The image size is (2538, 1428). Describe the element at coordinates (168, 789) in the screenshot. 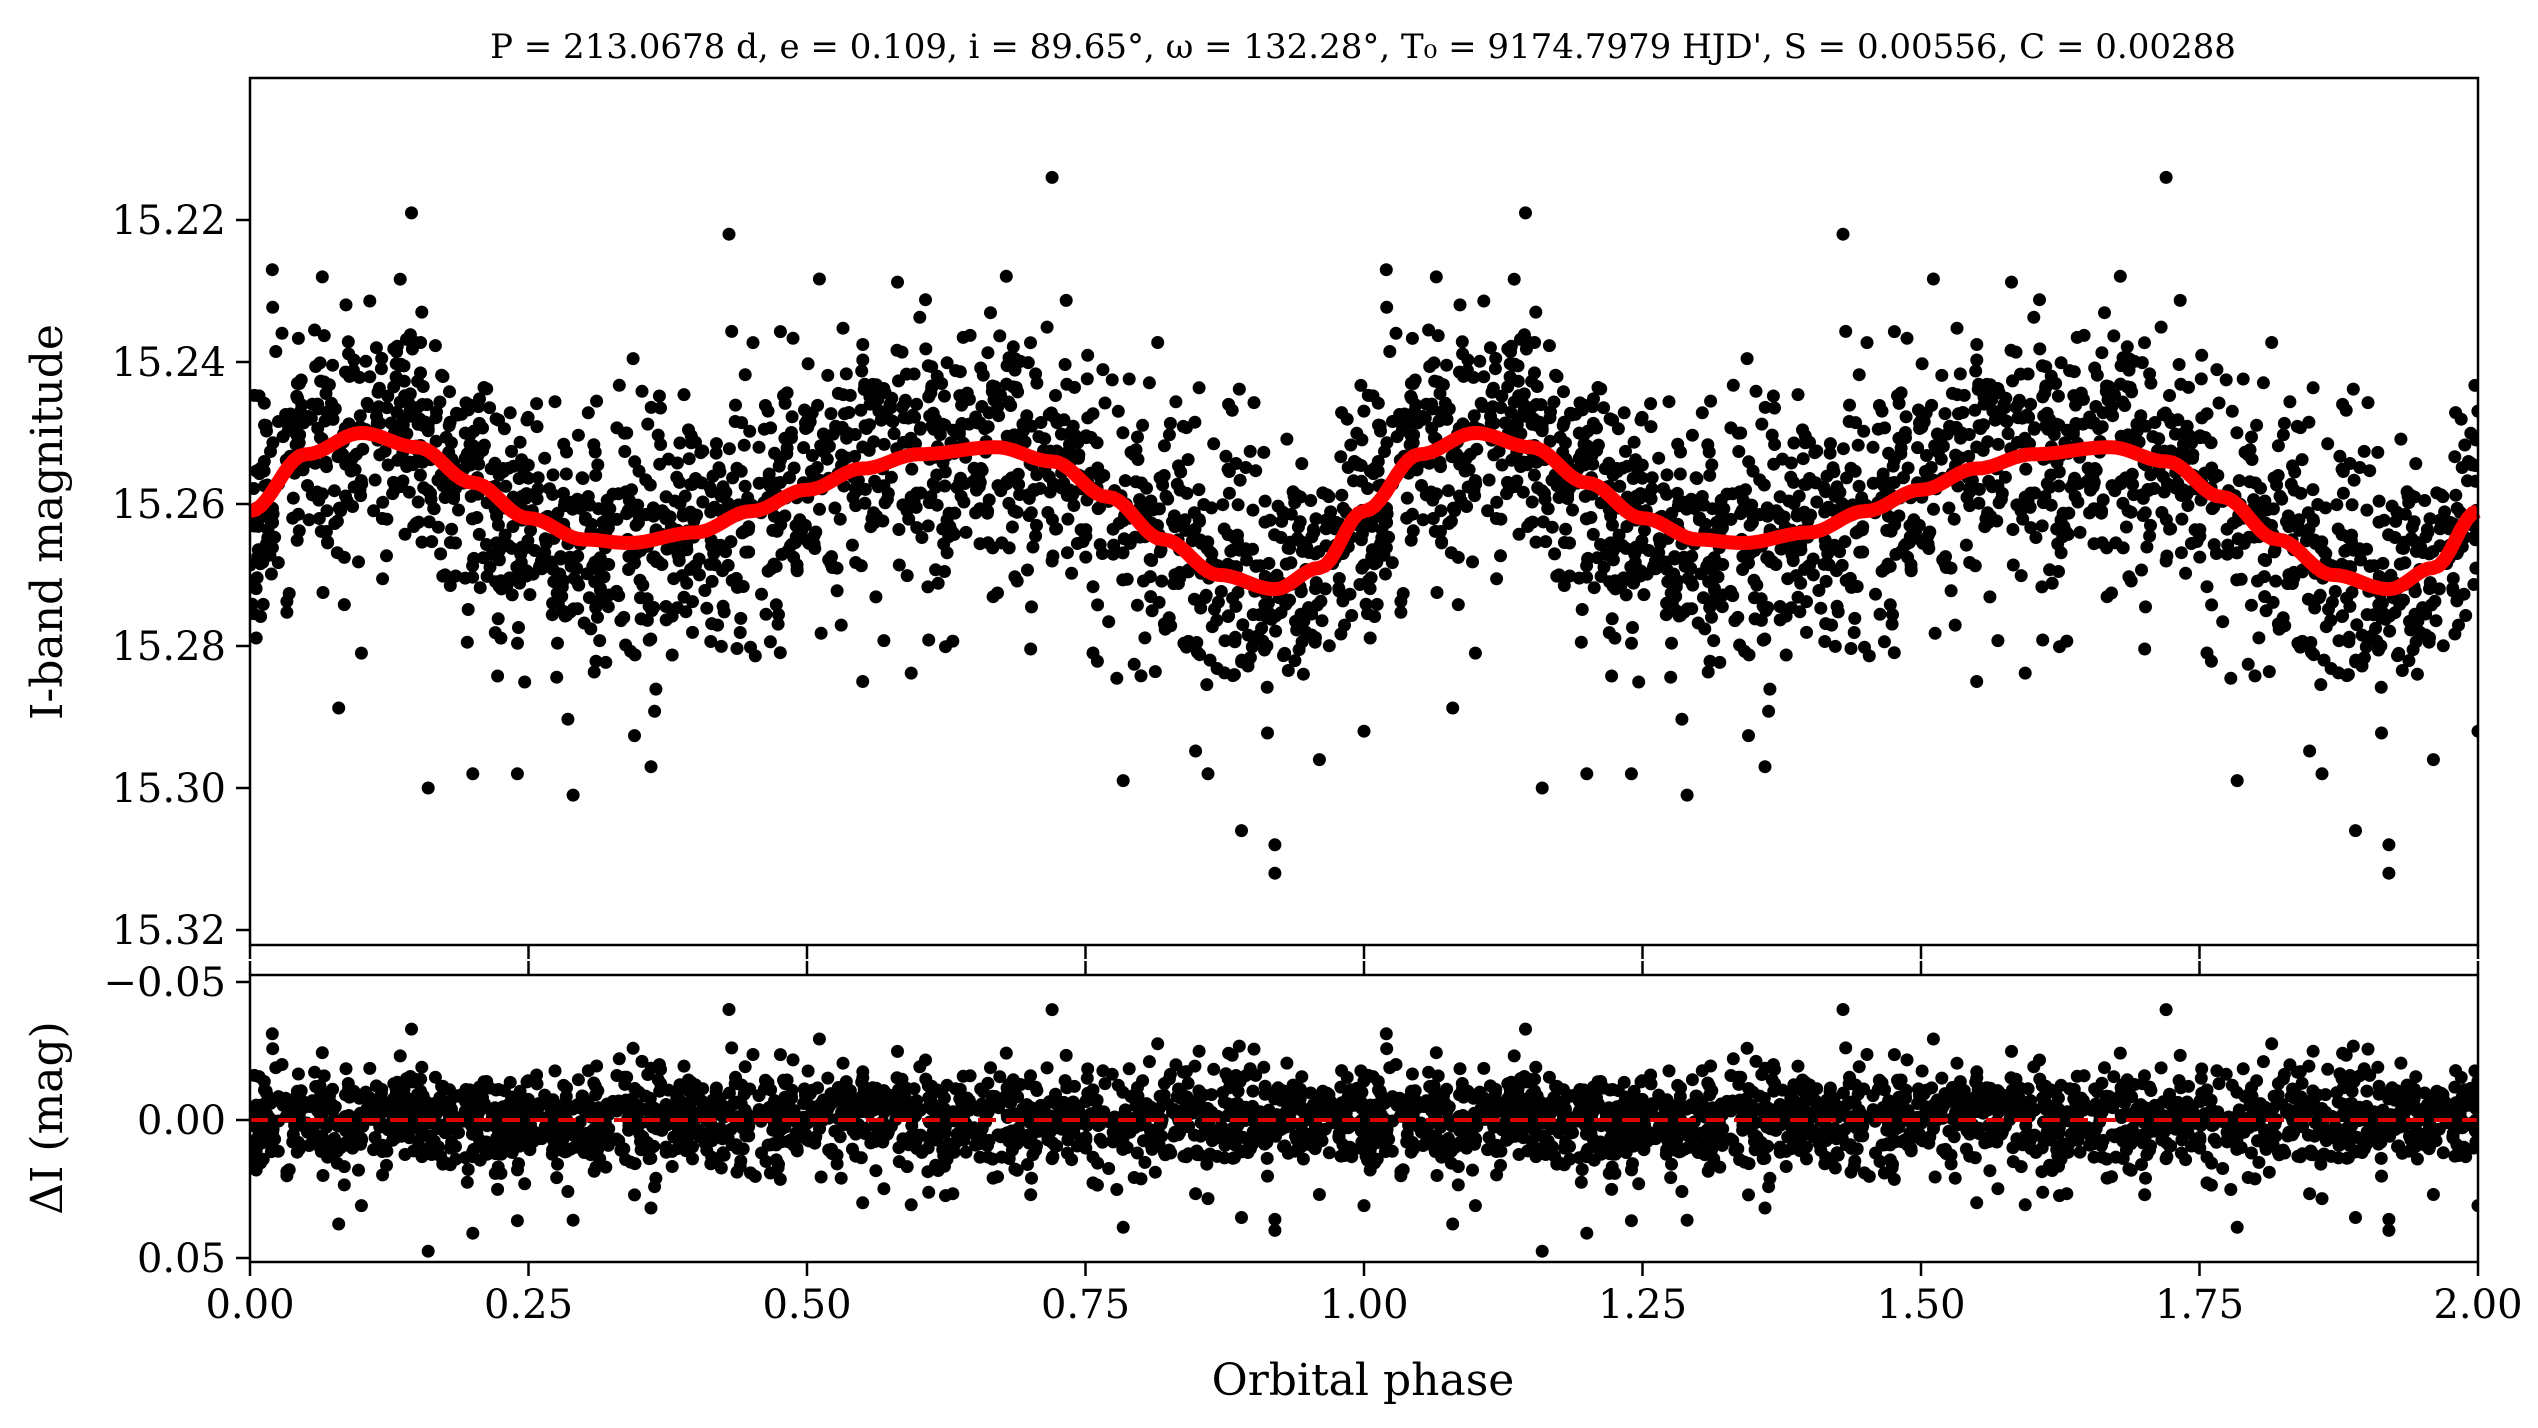

I see `y-tick-label: 15.30` at that location.